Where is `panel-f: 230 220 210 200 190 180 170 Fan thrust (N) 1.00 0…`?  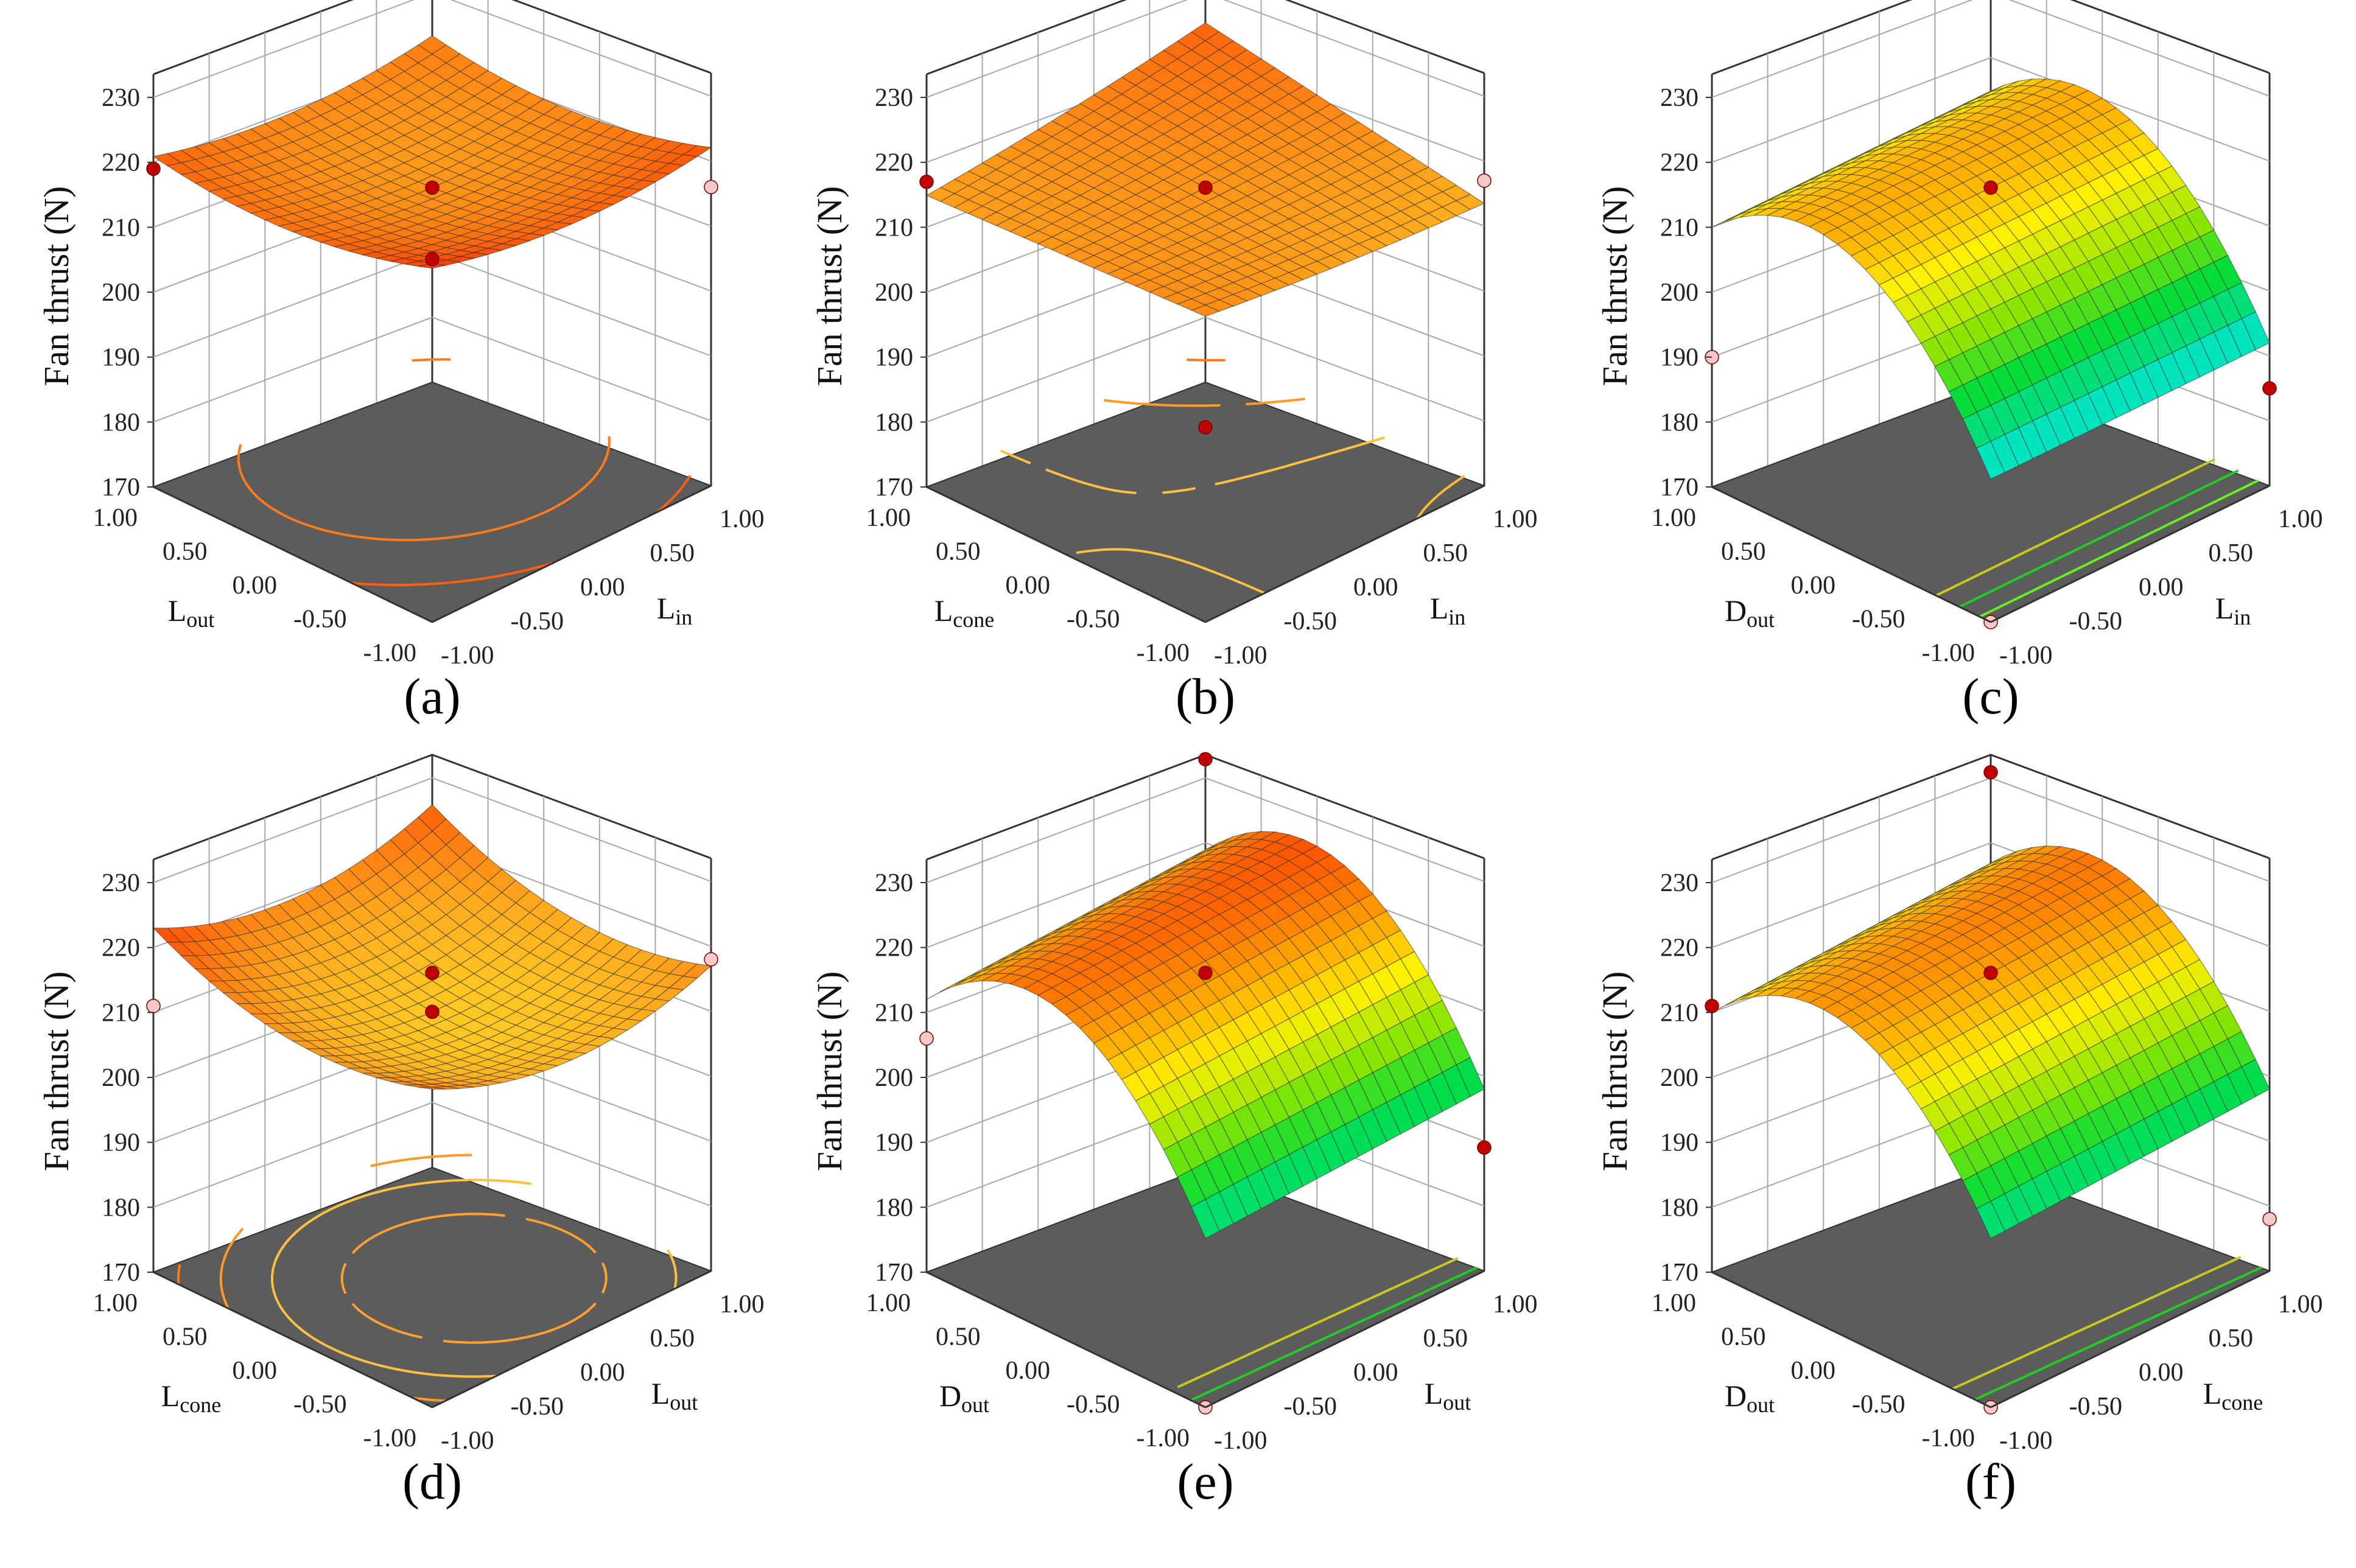
panel-f: 230 220 210 200 190 180 170 Fan thrust (N) 1.00 0… is located at coordinates (1959, 1132).